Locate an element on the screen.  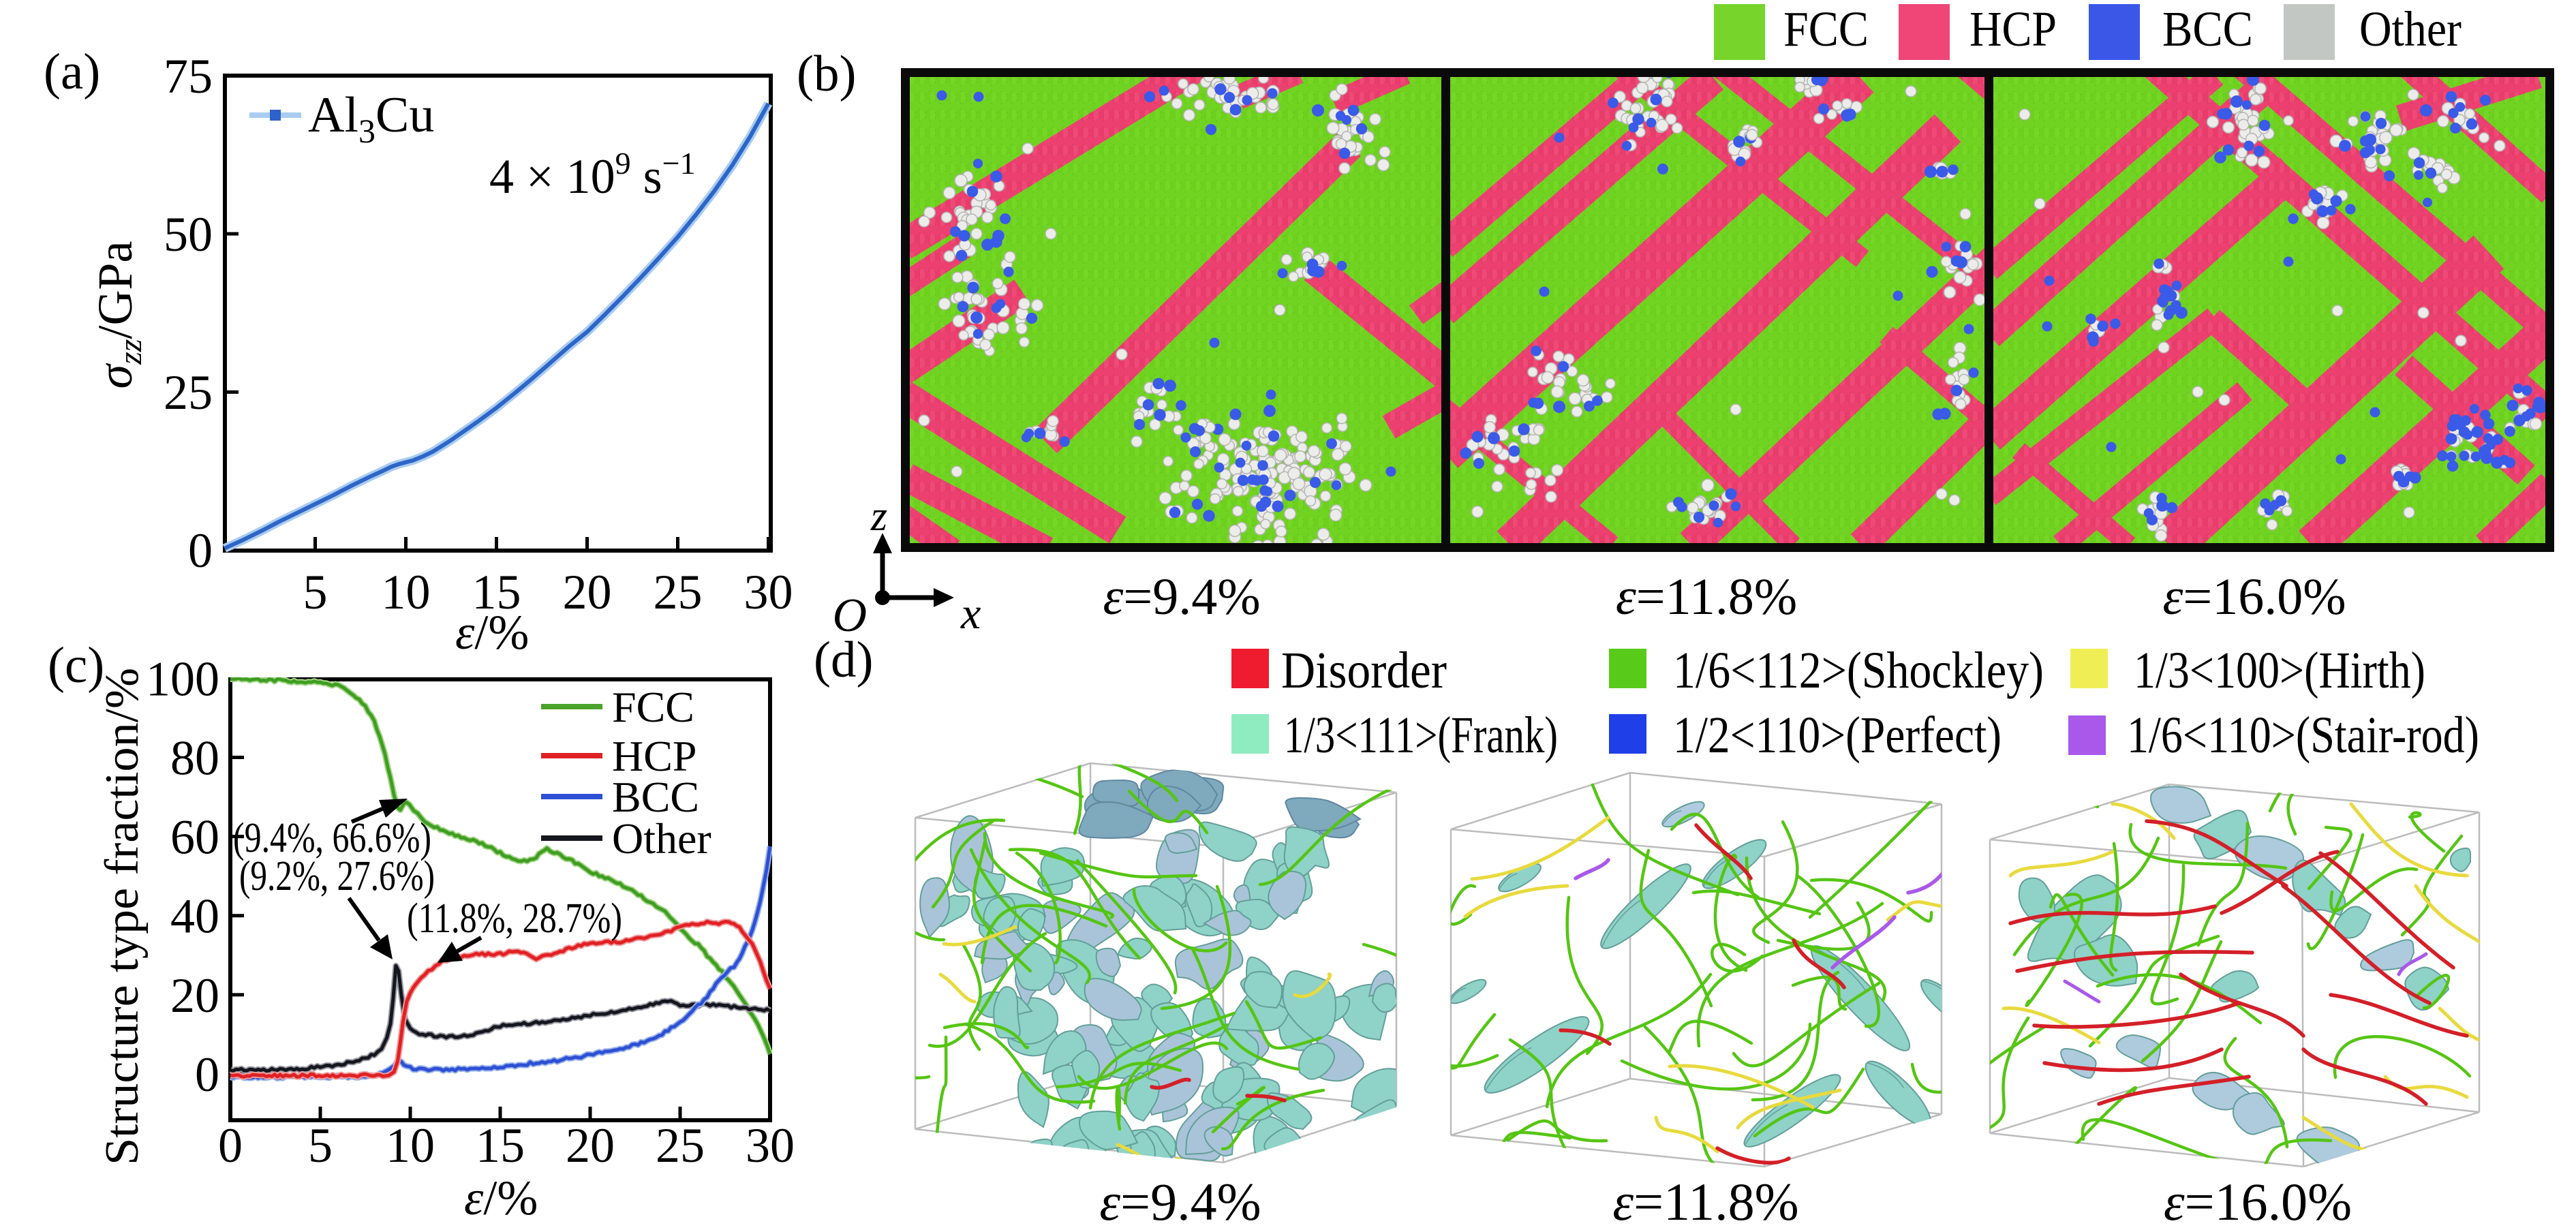
svg-text: Structure type fraction/% is located at coordinates (123, 916).